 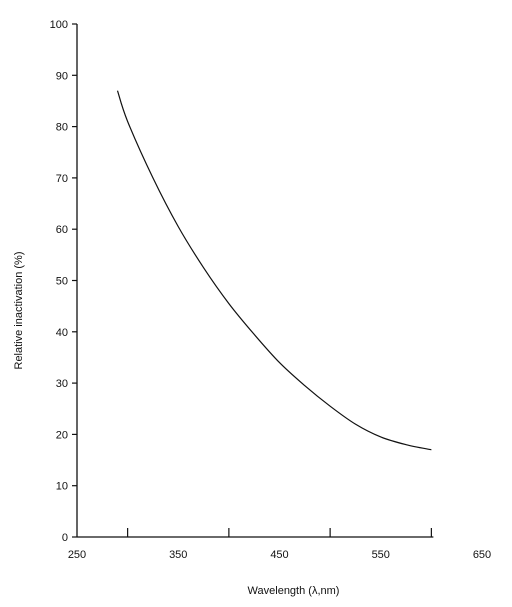 What do you see at coordinates (178, 555) in the screenshot?
I see `x-tick-label: 350` at bounding box center [178, 555].